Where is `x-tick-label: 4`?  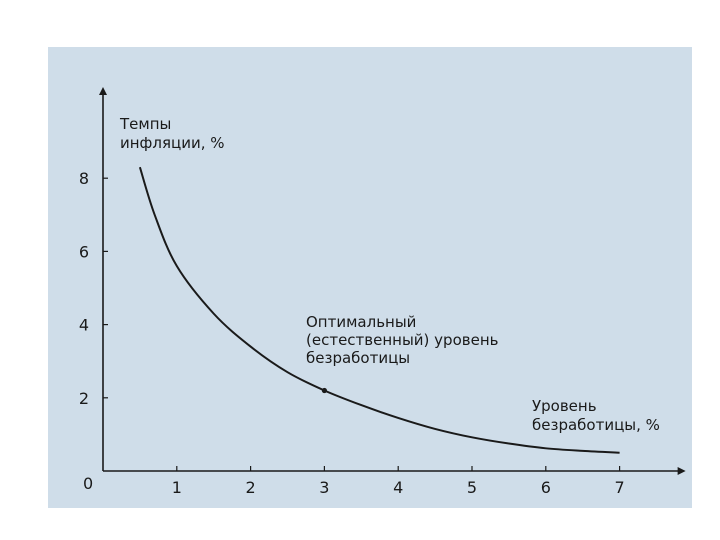 x-tick-label: 4 is located at coordinates (398, 487).